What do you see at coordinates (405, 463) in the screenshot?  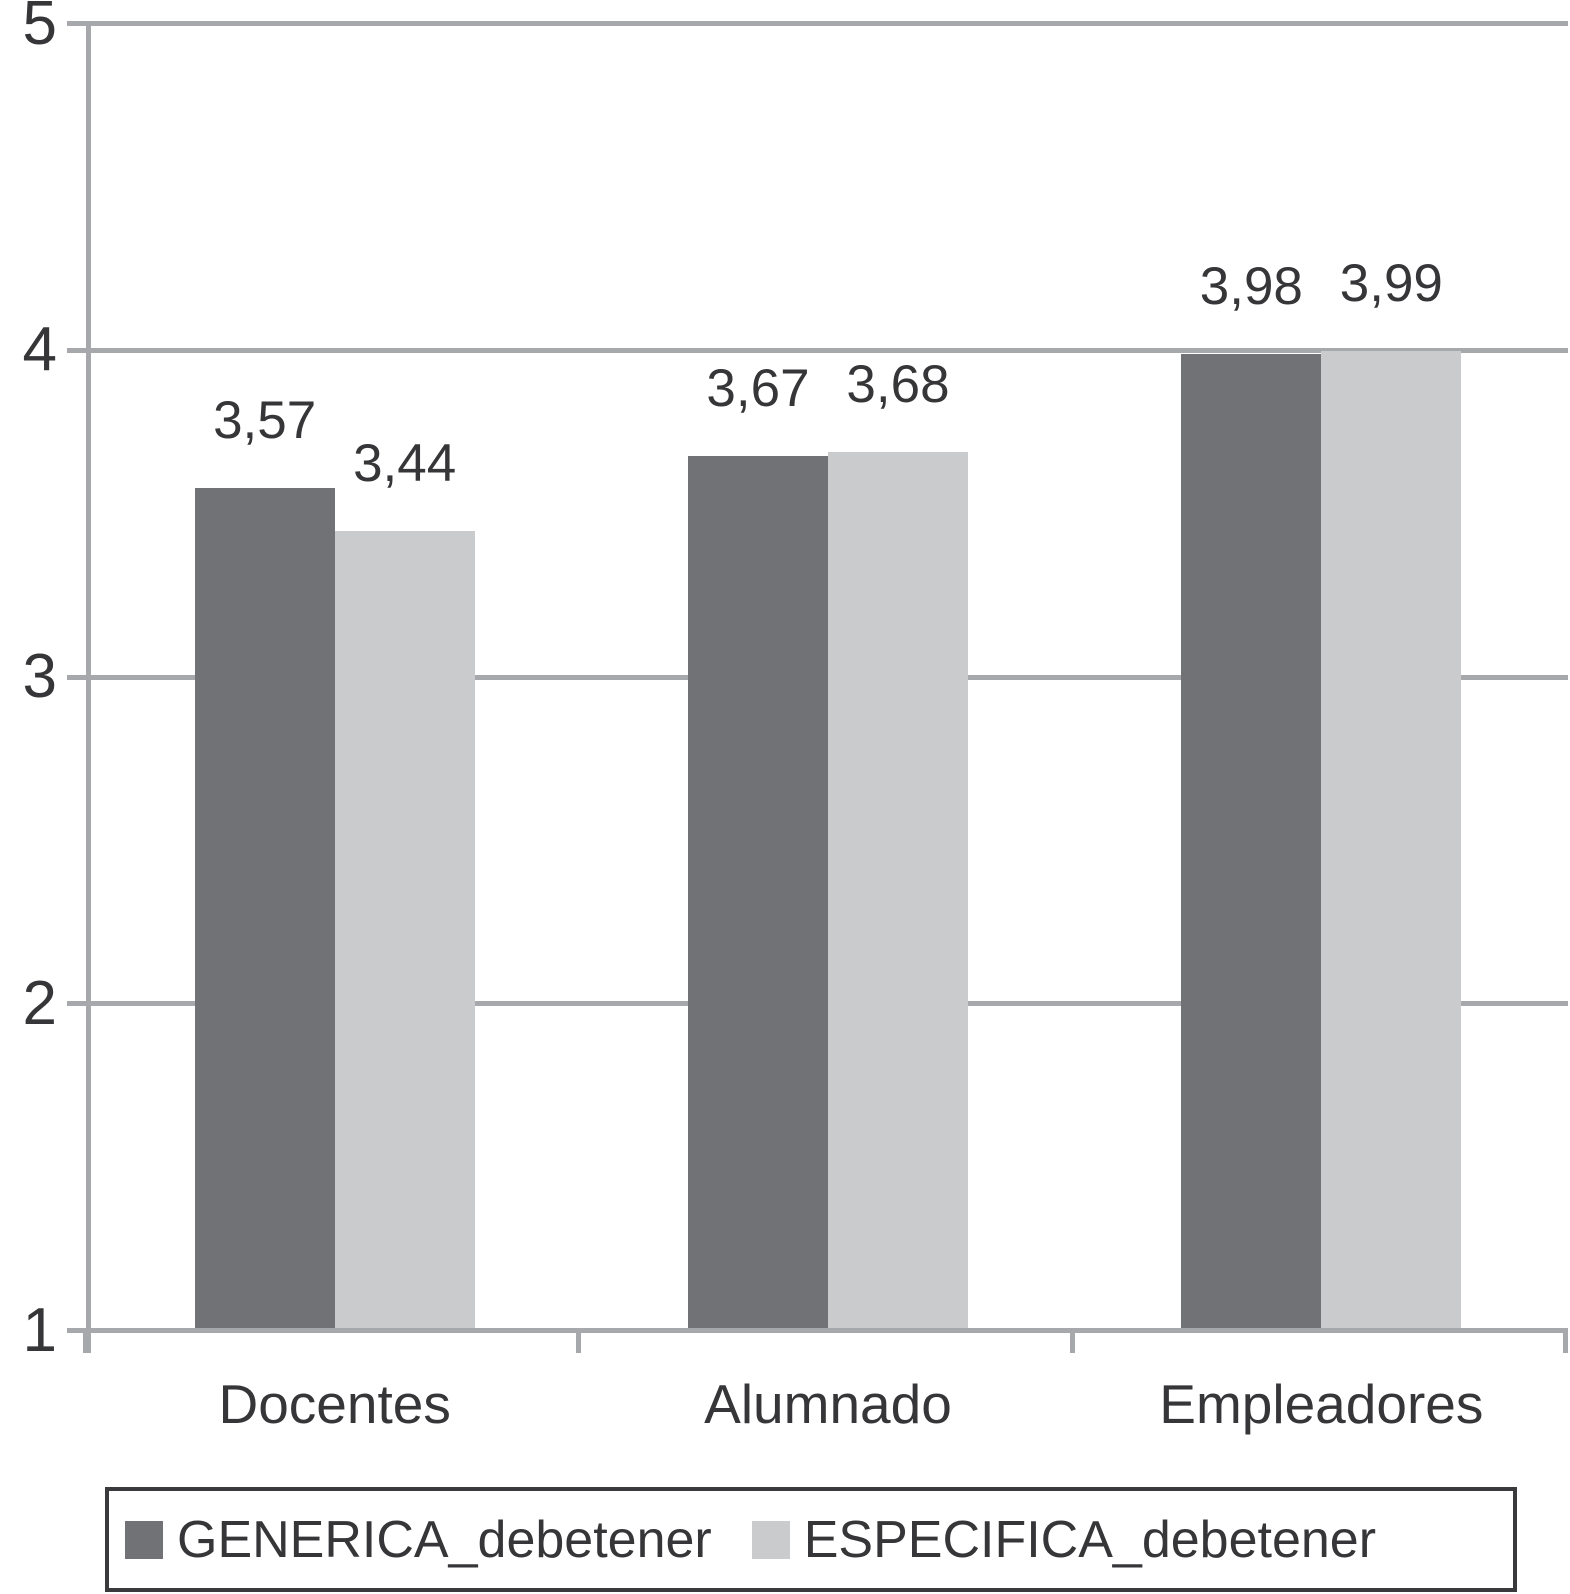 I see `bar-value-label: 3,44` at bounding box center [405, 463].